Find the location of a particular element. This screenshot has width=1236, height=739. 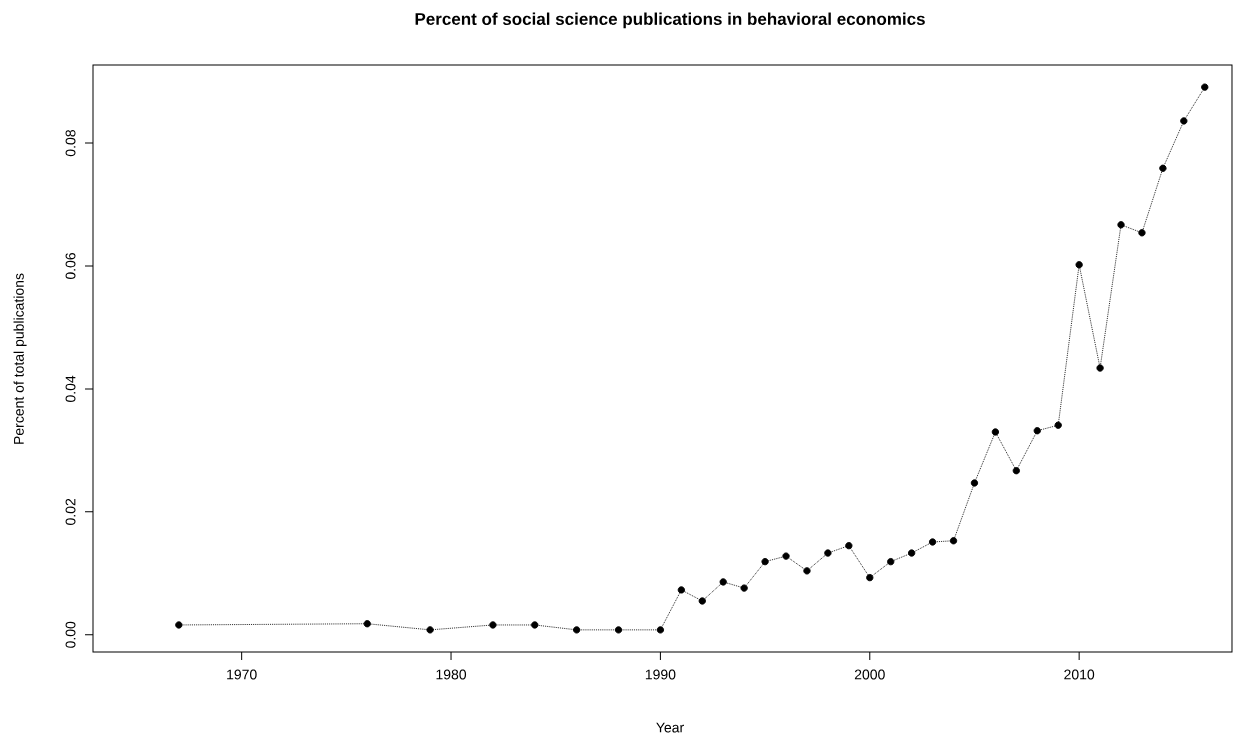

y-tick-label: 0.04 is located at coordinates (70, 388).